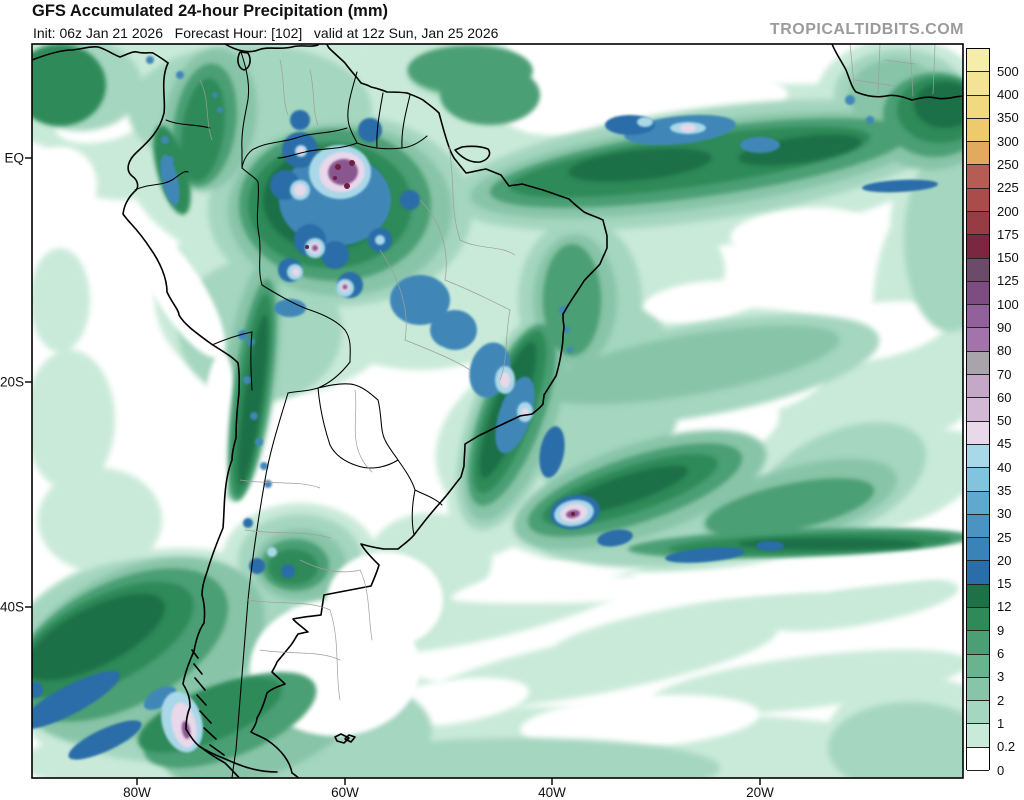 Image resolution: width=1024 pixels, height=800 pixels. What do you see at coordinates (1004, 607) in the screenshot?
I see `colorbar-label: 12` at bounding box center [1004, 607].